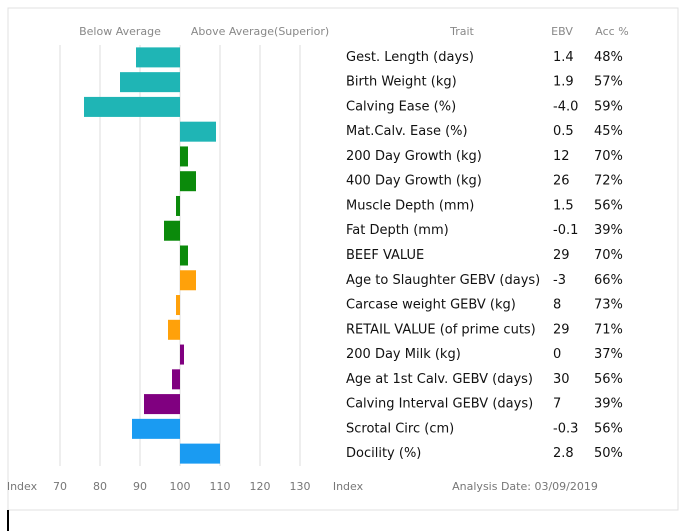  Describe the element at coordinates (611, 31) in the screenshot. I see `column-header: Acc %` at that location.